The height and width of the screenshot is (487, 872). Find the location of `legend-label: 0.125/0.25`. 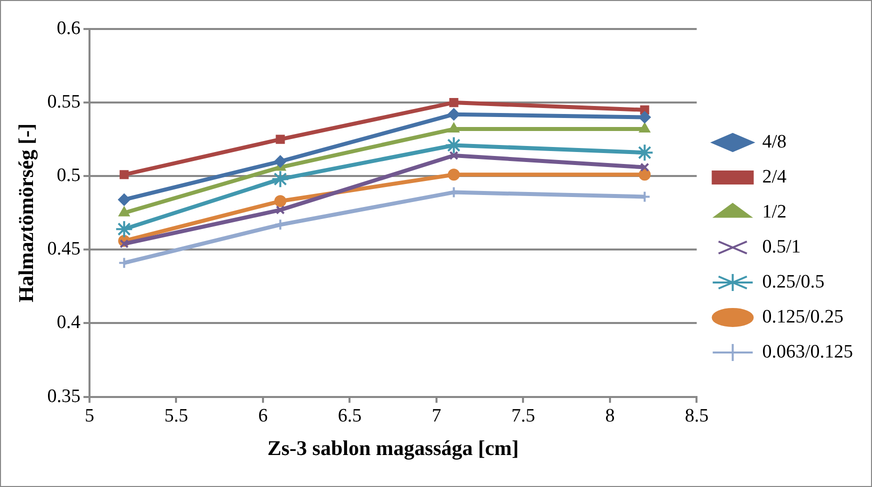

legend-label: 0.125/0.25 is located at coordinates (803, 317).